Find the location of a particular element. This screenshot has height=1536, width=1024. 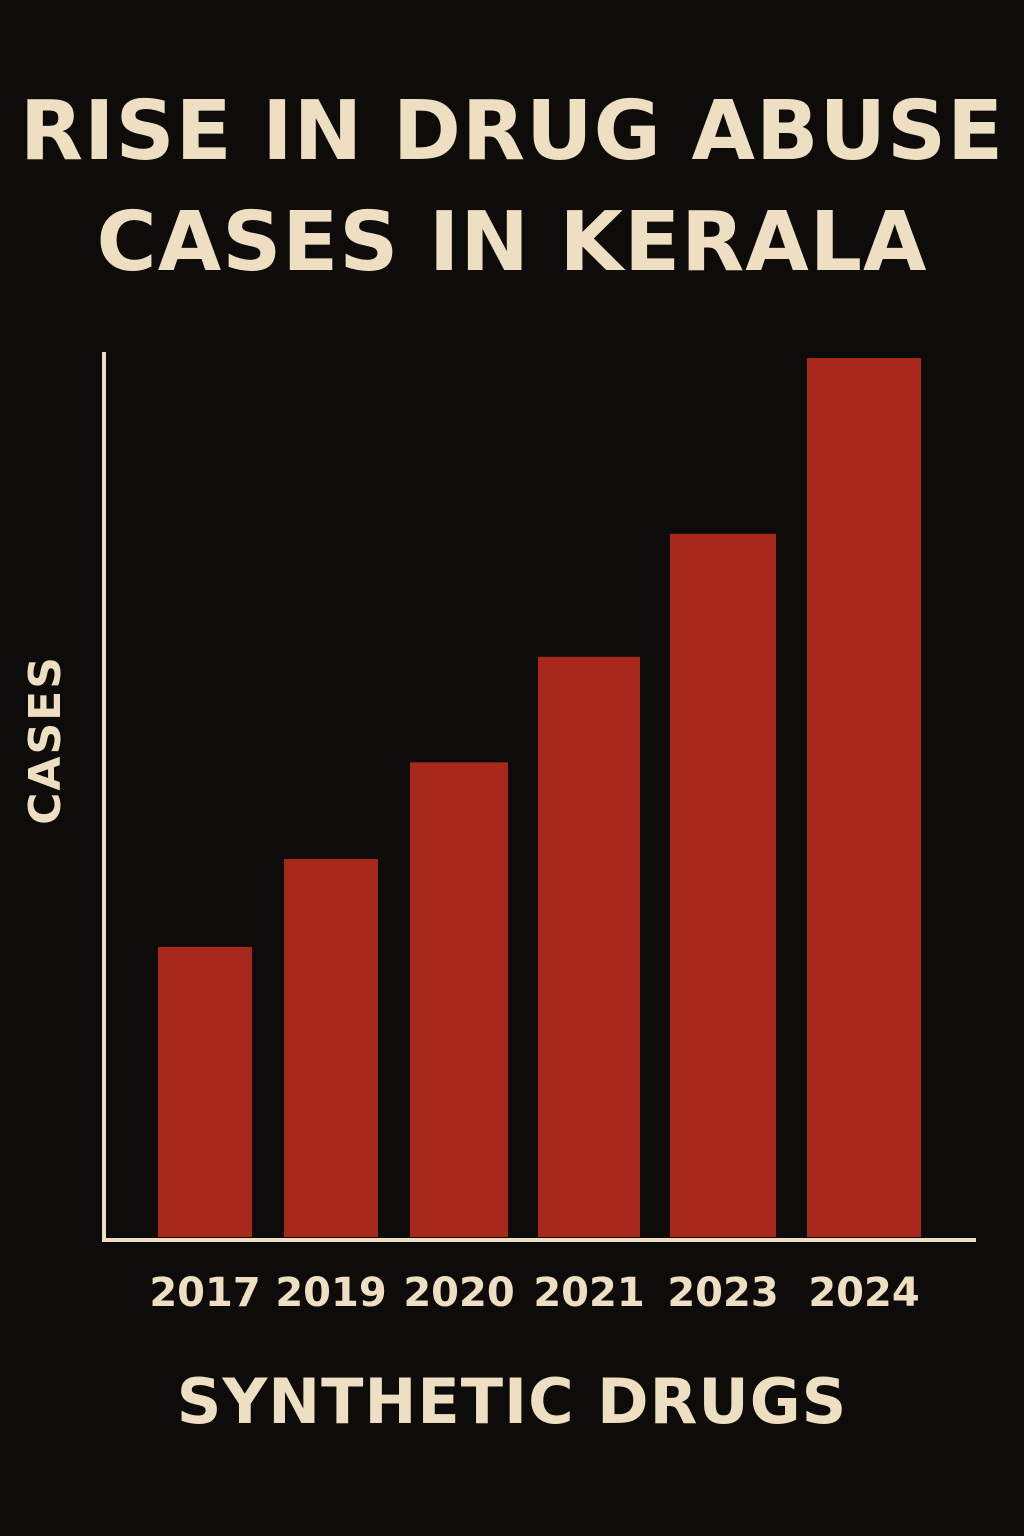

x-tick-label-2020: 2020 is located at coordinates (458, 1293).